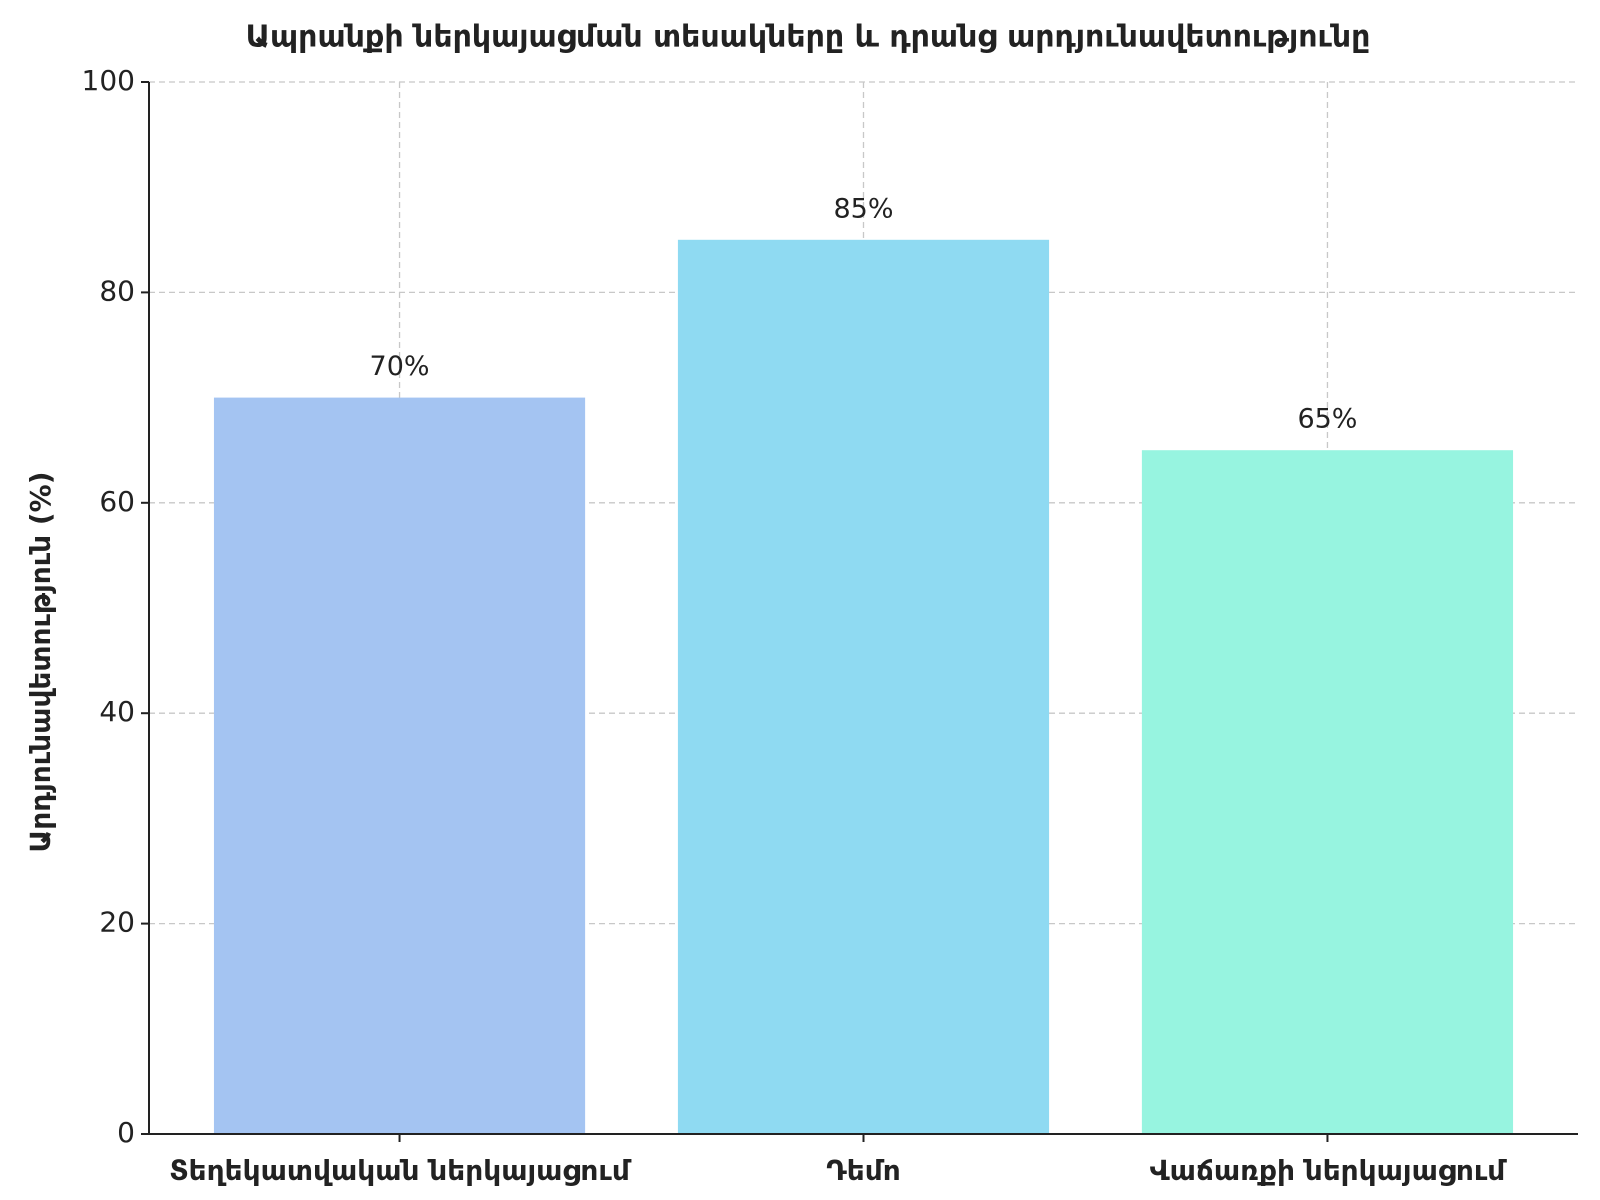 This screenshot has width=1600, height=1200. What do you see at coordinates (117, 290) in the screenshot?
I see `y-tick-label: 80` at bounding box center [117, 290].